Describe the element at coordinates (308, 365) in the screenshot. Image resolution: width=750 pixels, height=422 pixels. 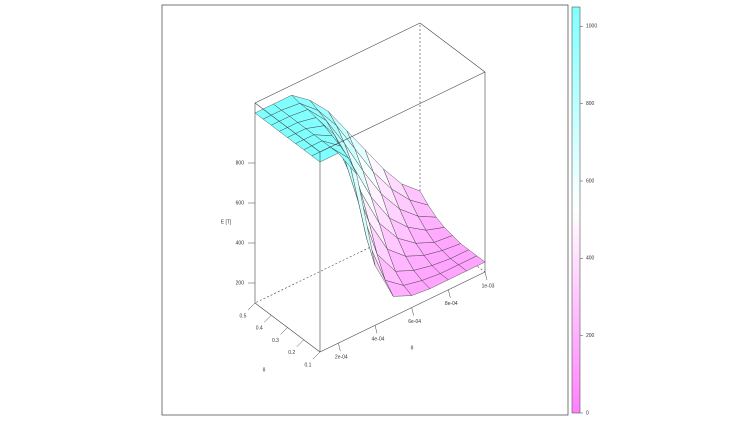
I see `x-tick-label: 0.1` at that location.